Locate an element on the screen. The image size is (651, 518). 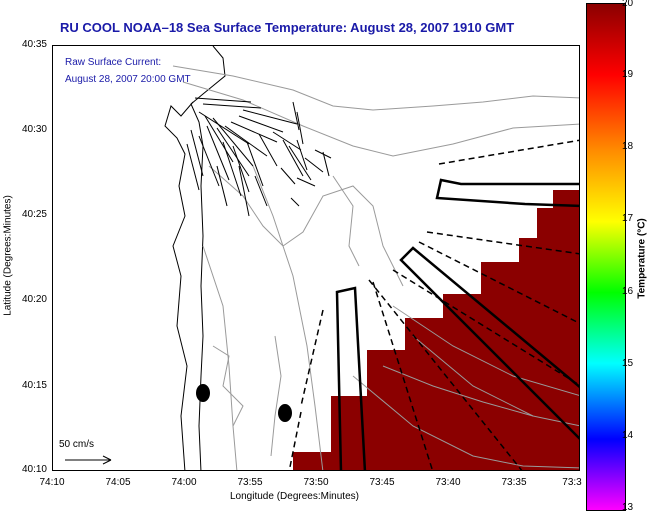
y-tick-label: 40:30 is located at coordinates (34, 129).